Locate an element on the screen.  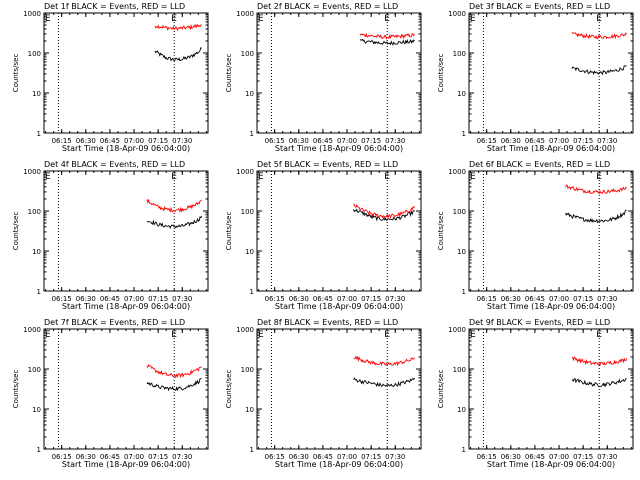
panel-title: Det 3f BLACK = Events, RED = LLD is located at coordinates (539, 6).